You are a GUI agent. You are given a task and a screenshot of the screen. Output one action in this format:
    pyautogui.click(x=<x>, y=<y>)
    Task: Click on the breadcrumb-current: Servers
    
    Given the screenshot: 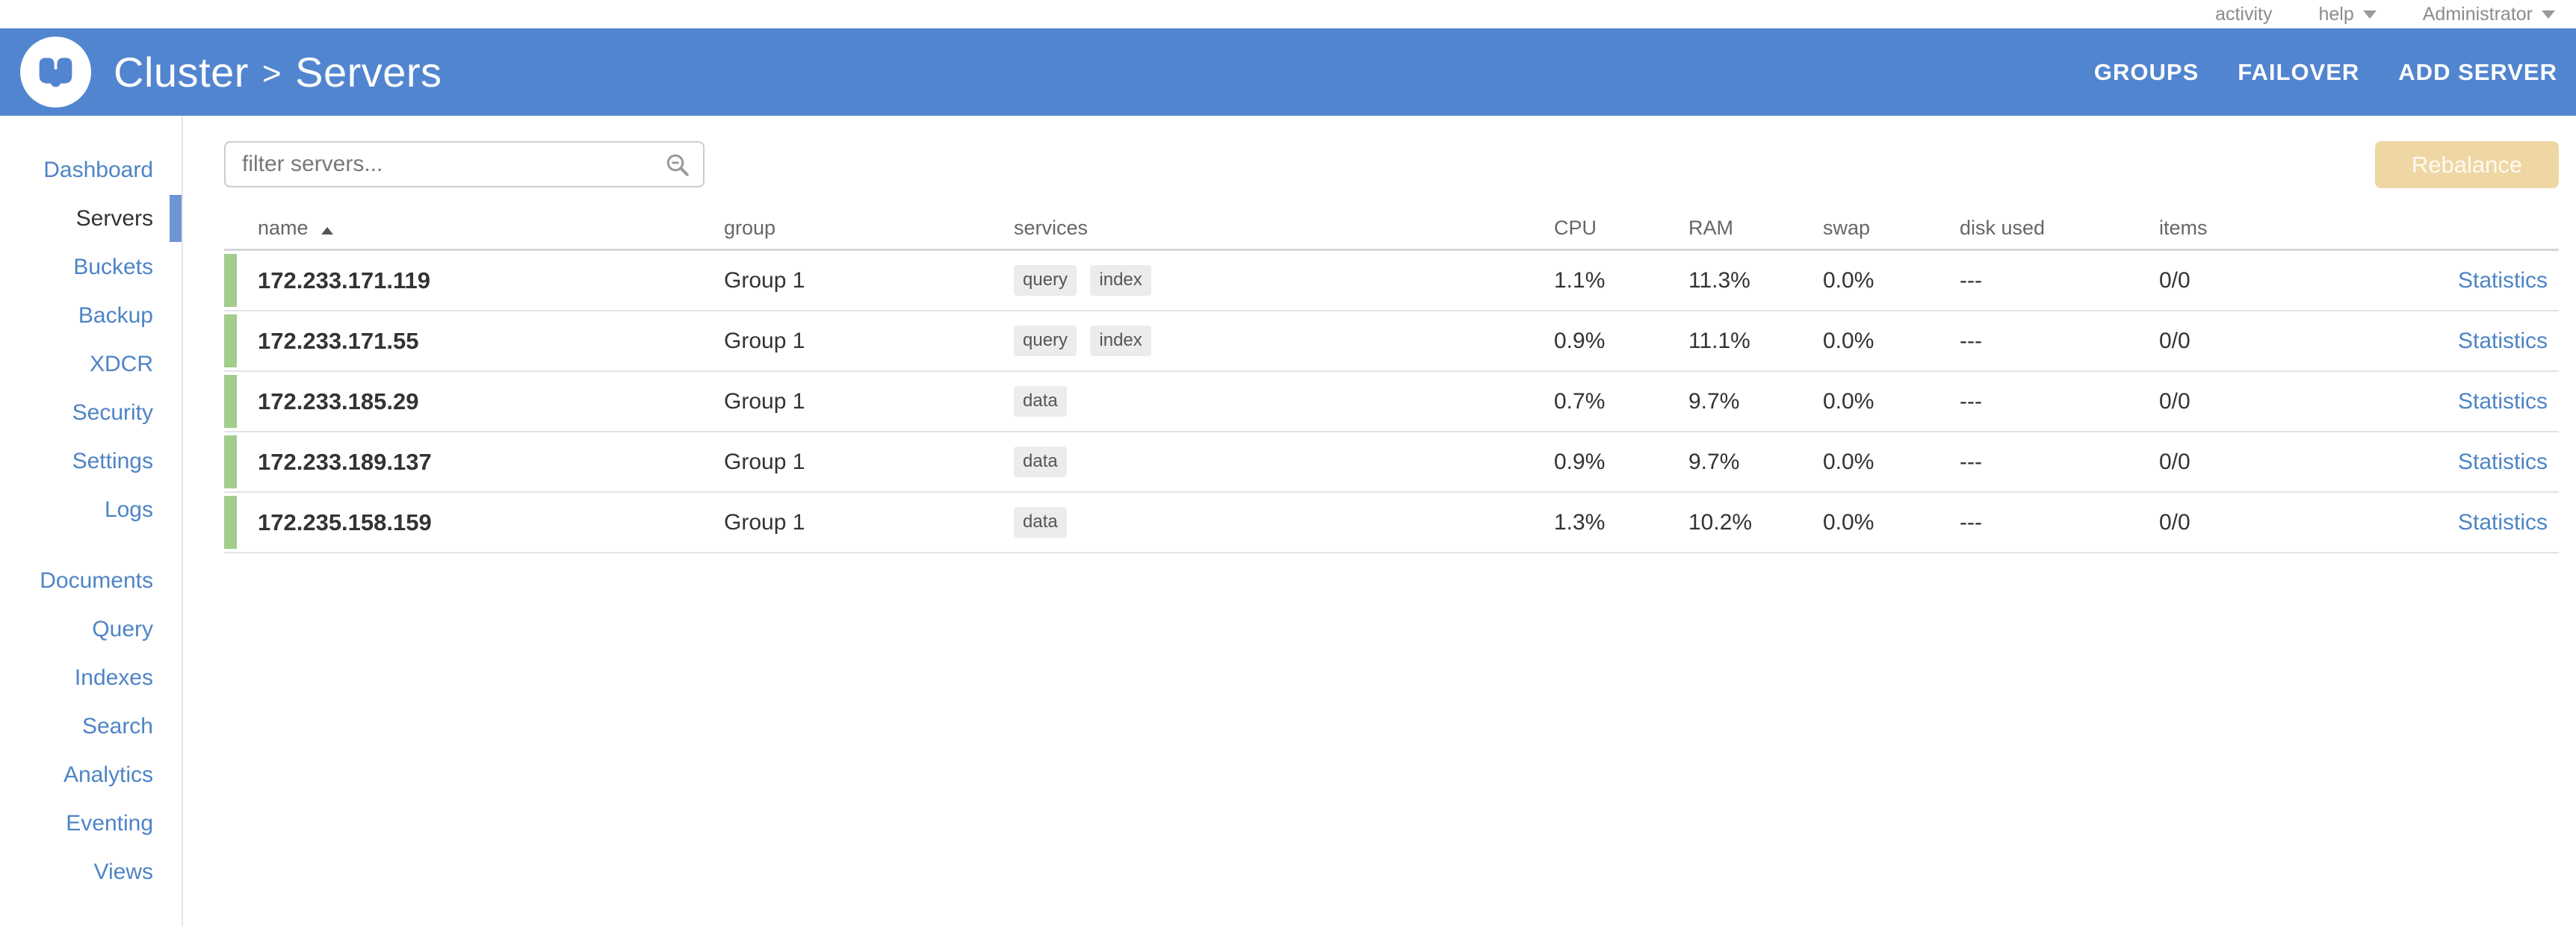 What is the action you would take?
    pyautogui.click(x=368, y=72)
    